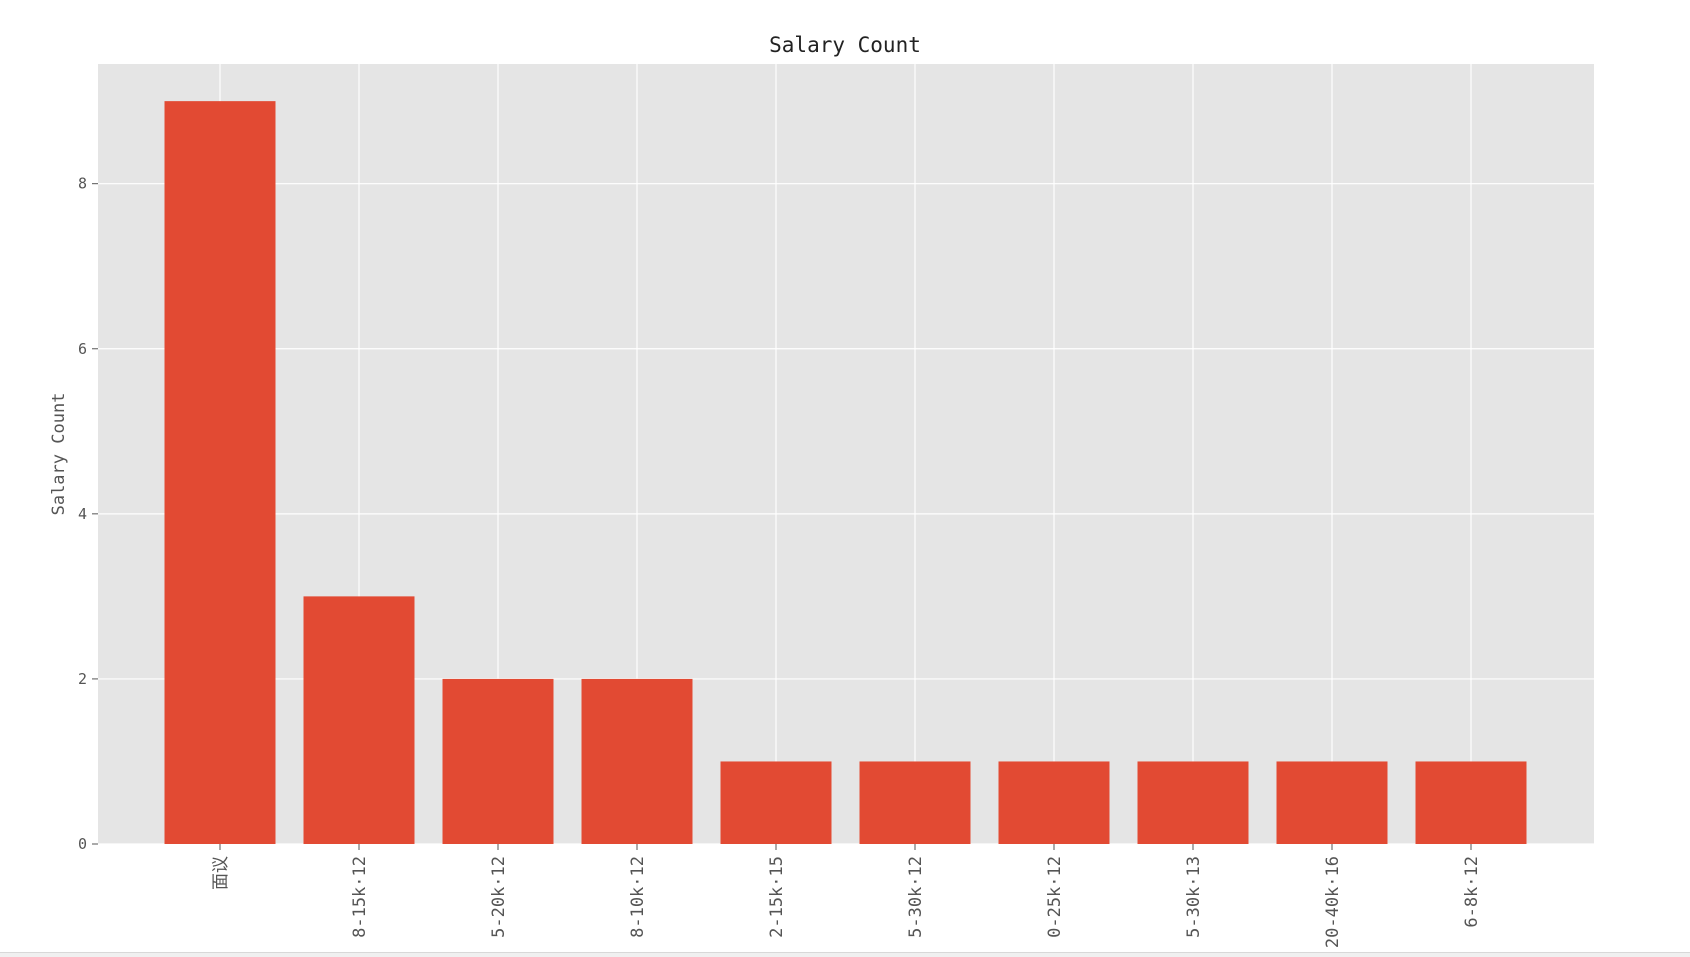 The width and height of the screenshot is (1690, 957). Describe the element at coordinates (82, 349) in the screenshot. I see `y-tick-label: 6` at that location.